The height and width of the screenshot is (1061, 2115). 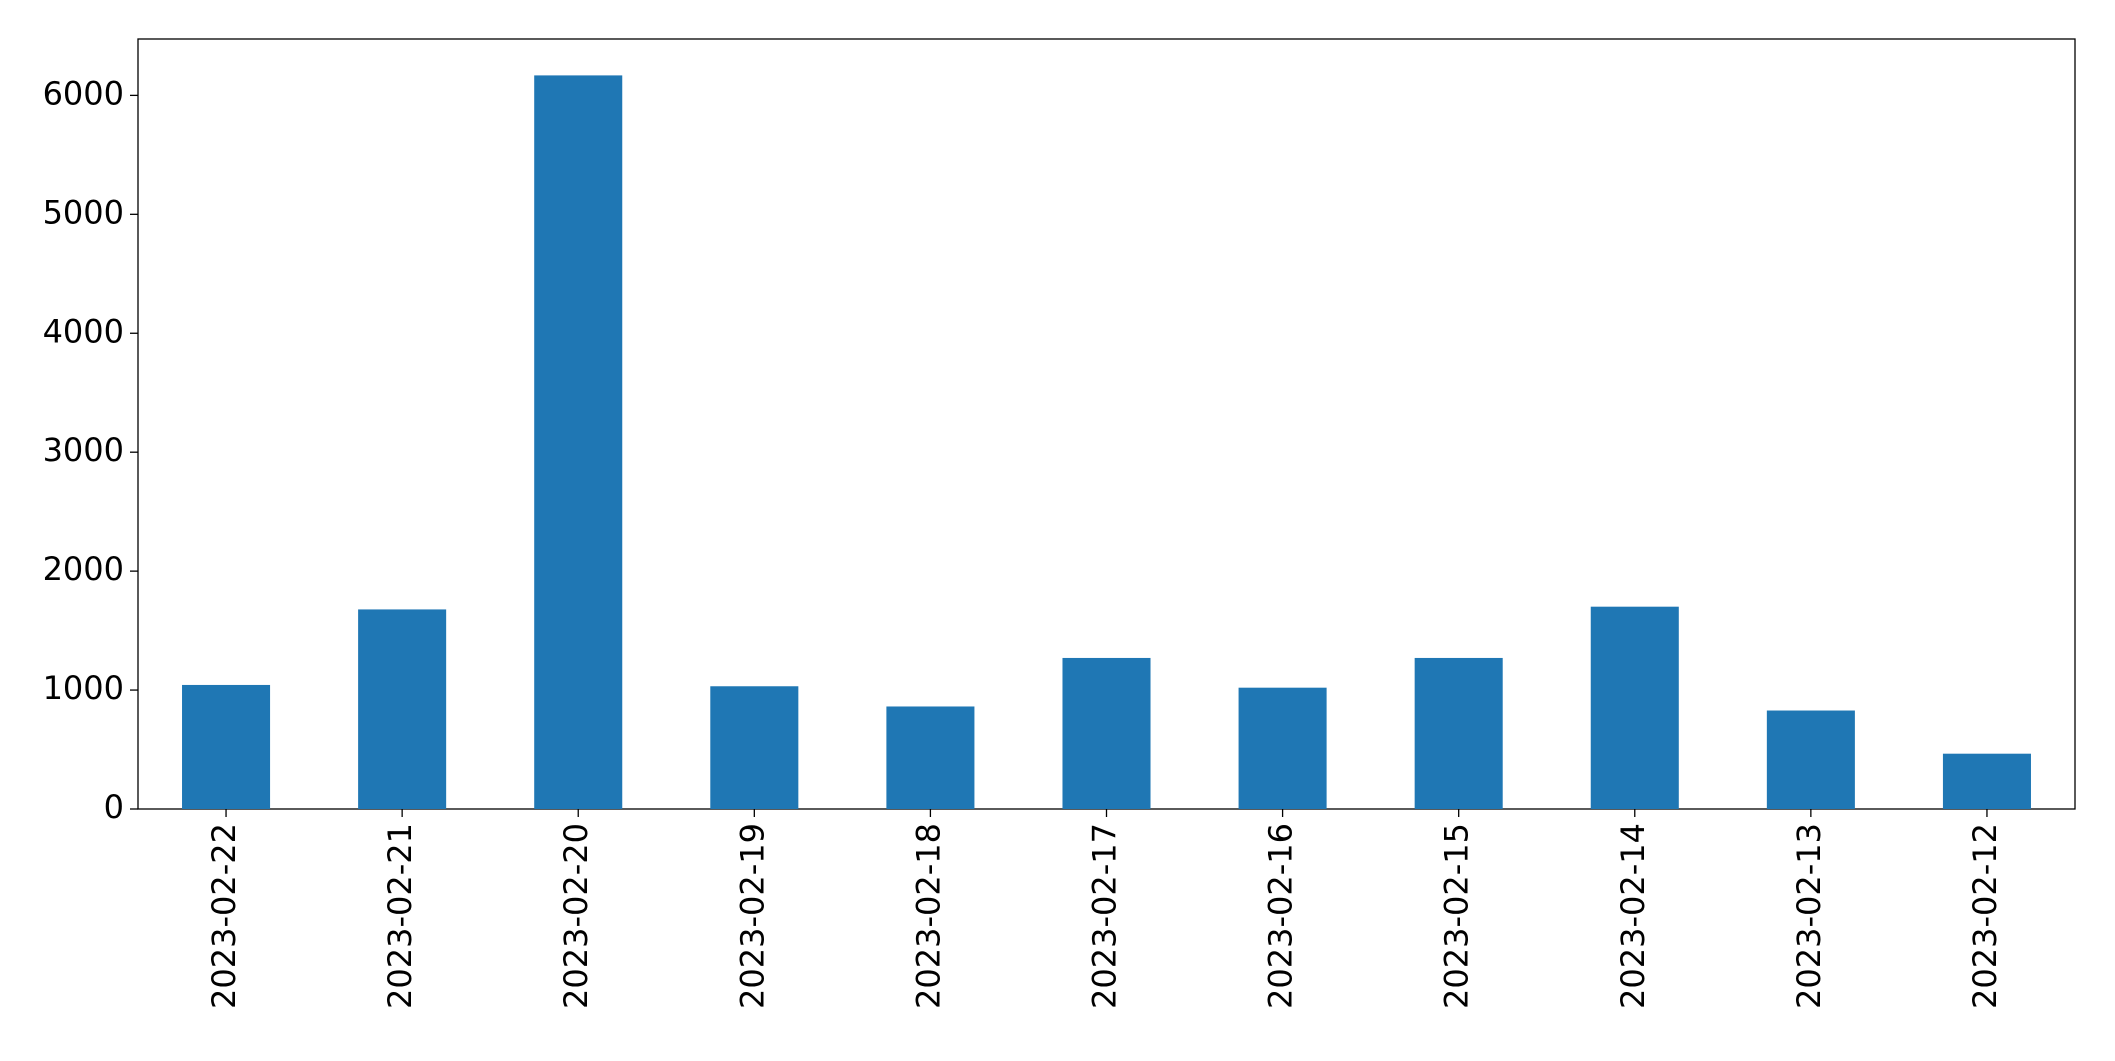 I want to click on y-tick-label: 6000, so click(x=83, y=93).